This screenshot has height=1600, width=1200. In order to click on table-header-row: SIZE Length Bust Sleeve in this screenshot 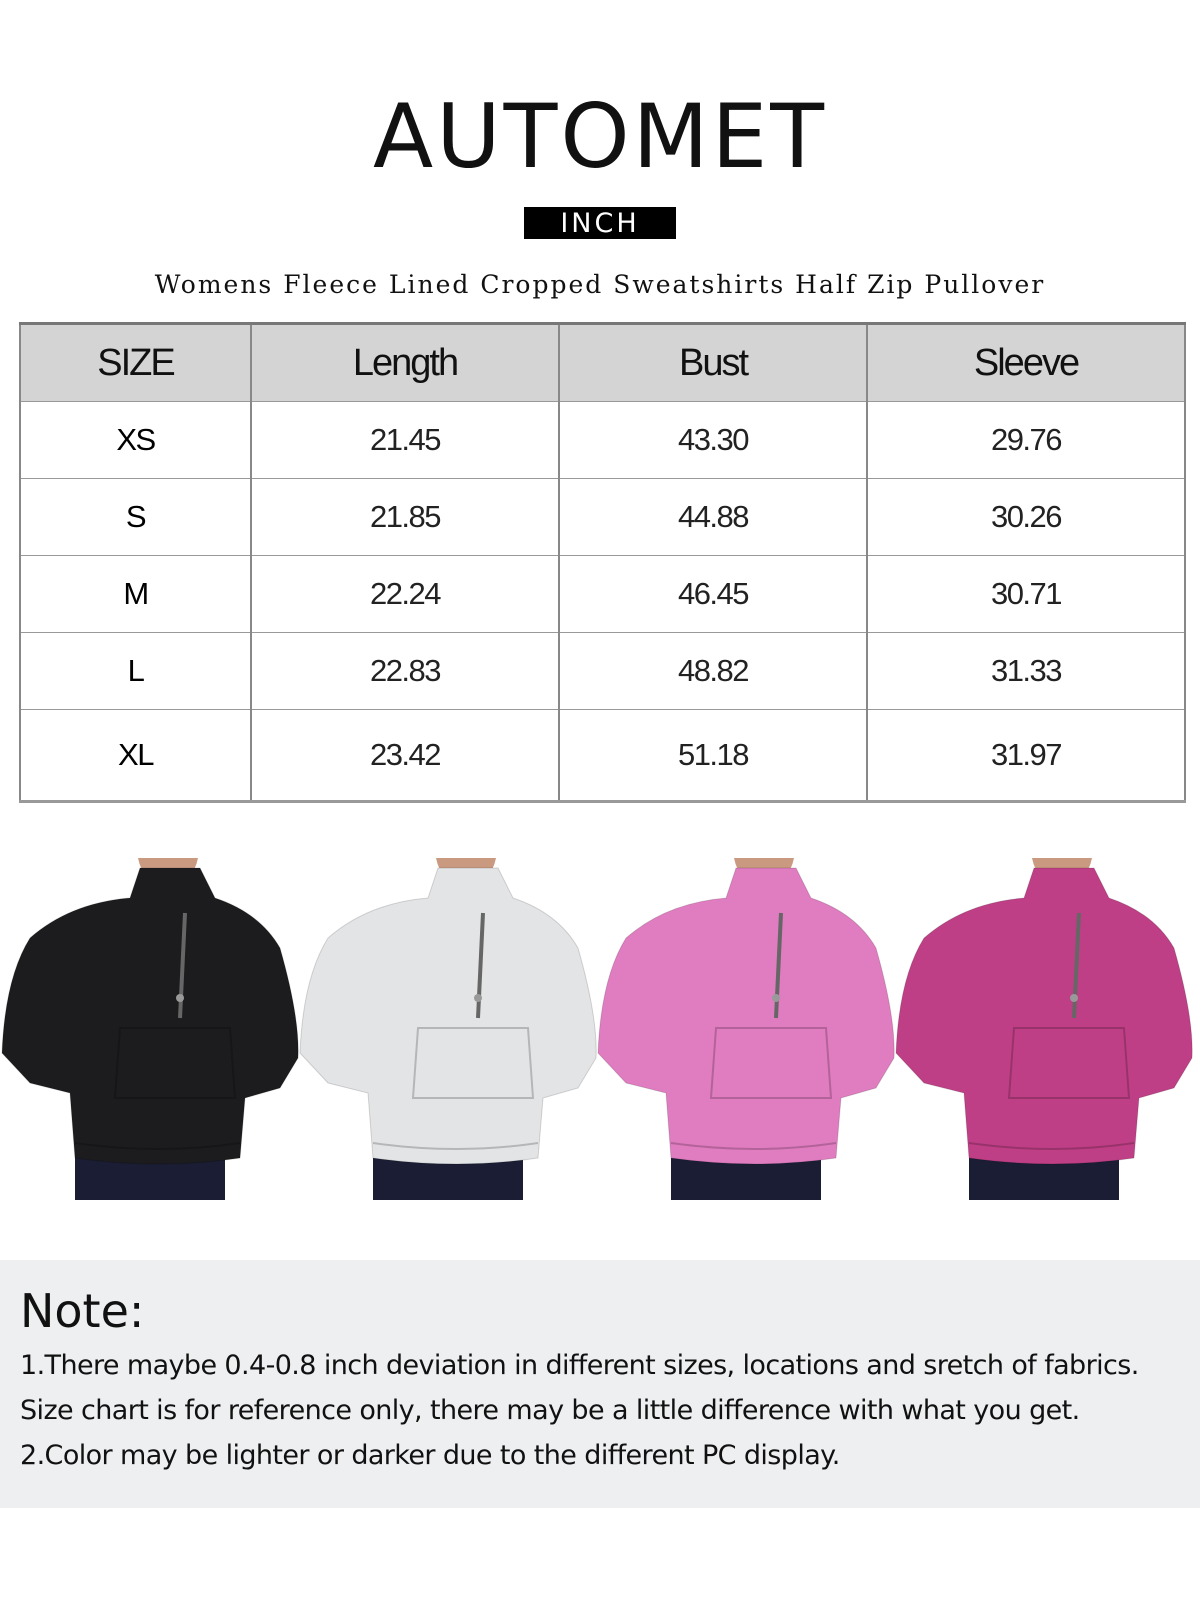, I will do `click(602, 362)`.